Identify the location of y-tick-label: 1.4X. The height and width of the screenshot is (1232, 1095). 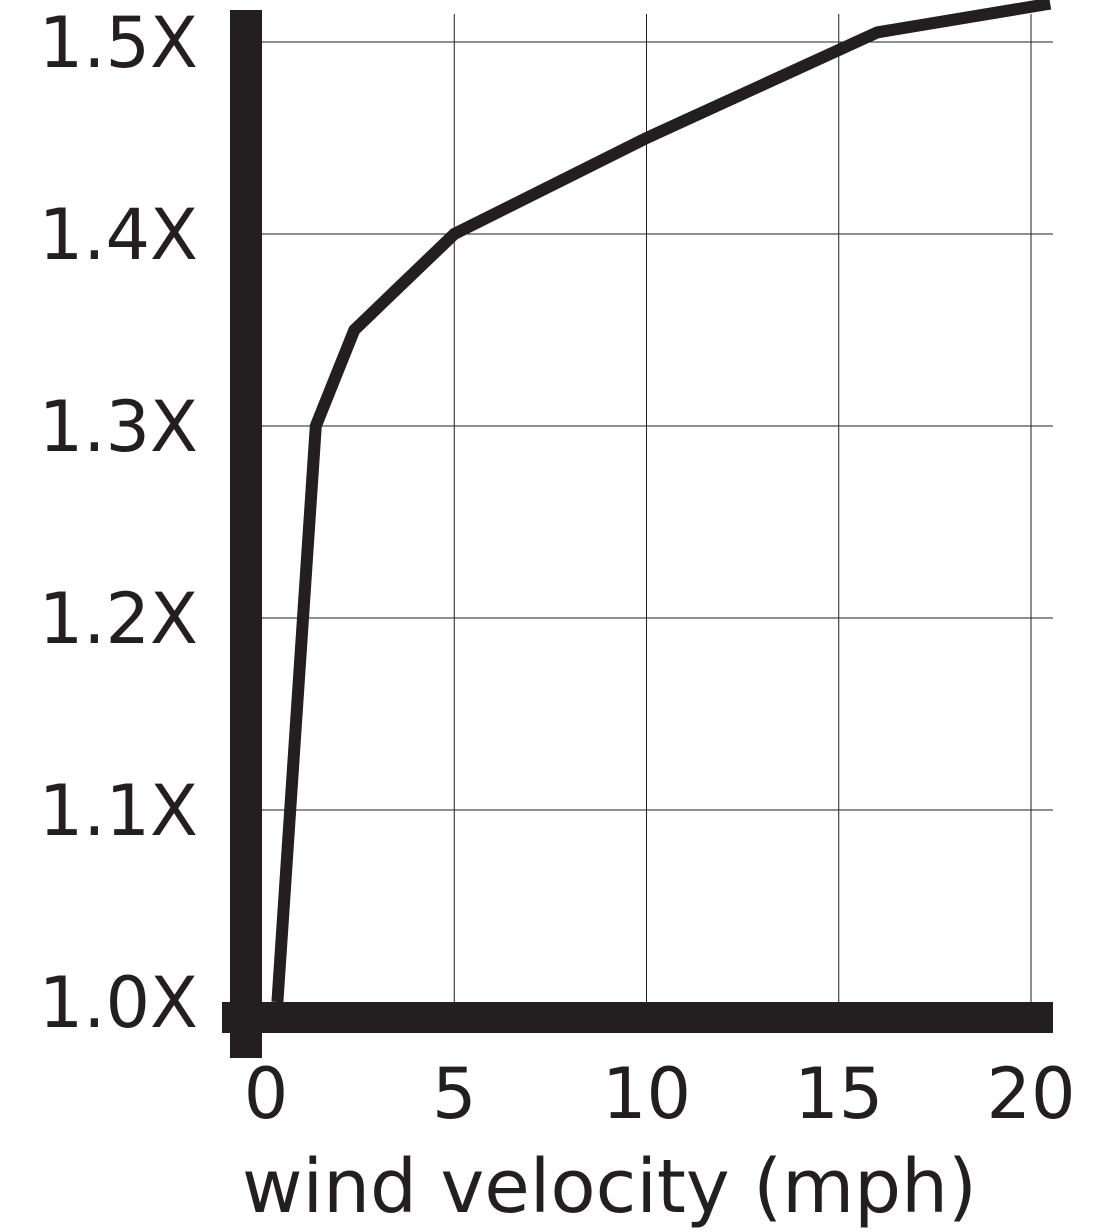
(118, 235).